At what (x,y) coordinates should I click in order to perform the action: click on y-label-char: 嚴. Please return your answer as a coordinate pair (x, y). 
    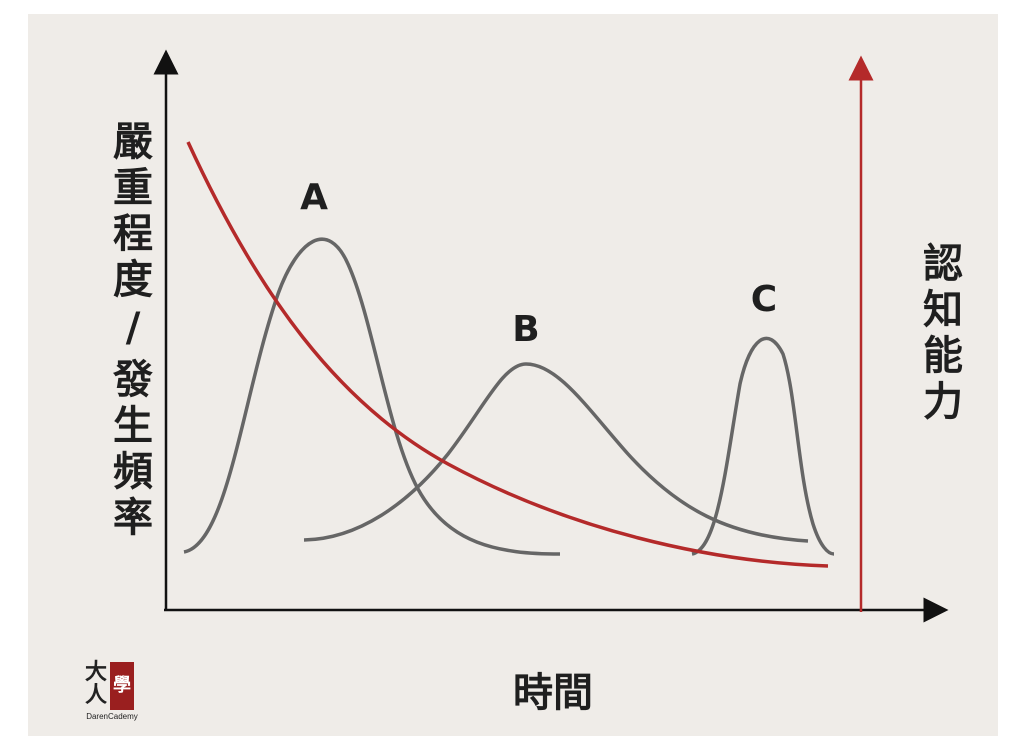
    Looking at the image, I should click on (133, 142).